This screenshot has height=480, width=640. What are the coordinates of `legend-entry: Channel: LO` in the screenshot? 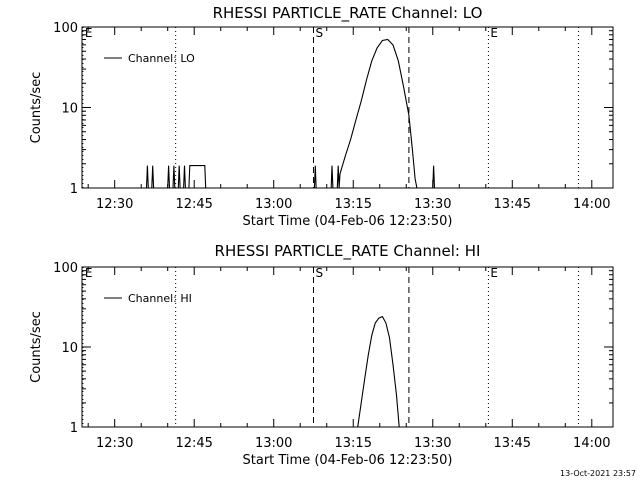 It's located at (161, 58).